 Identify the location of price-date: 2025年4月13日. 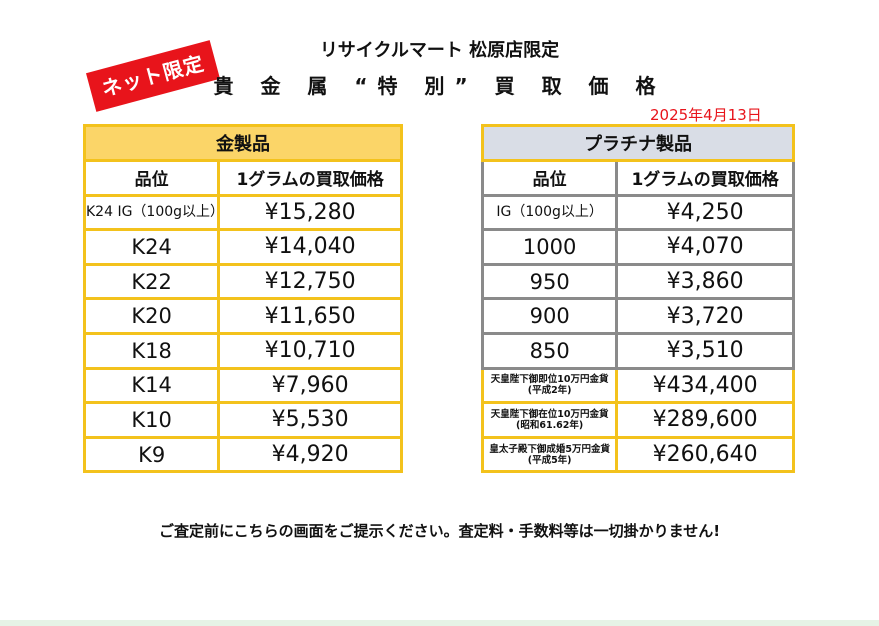
(706, 115).